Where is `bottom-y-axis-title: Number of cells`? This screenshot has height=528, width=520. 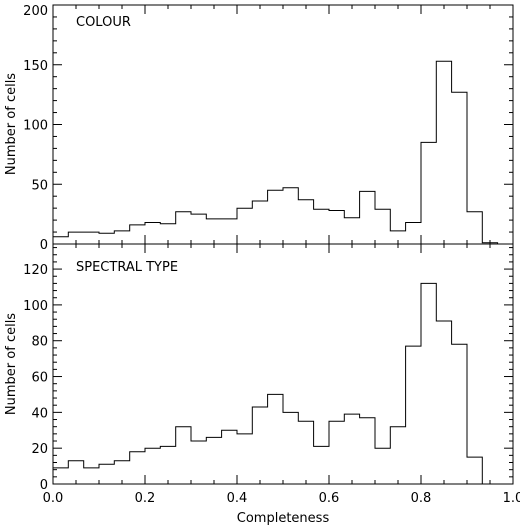 bottom-y-axis-title: Number of cells is located at coordinates (11, 364).